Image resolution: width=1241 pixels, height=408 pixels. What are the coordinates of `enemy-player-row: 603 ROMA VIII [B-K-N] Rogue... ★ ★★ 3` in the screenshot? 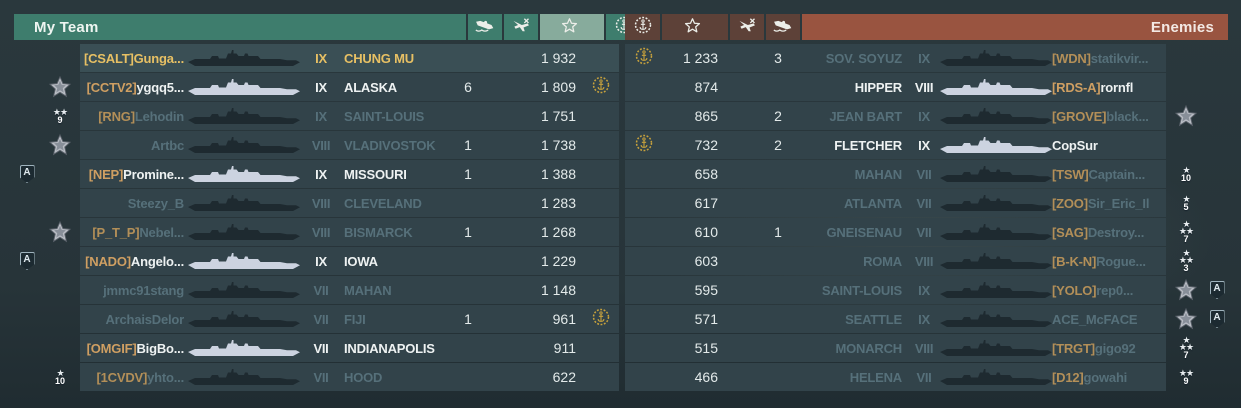 It's located at (926, 261).